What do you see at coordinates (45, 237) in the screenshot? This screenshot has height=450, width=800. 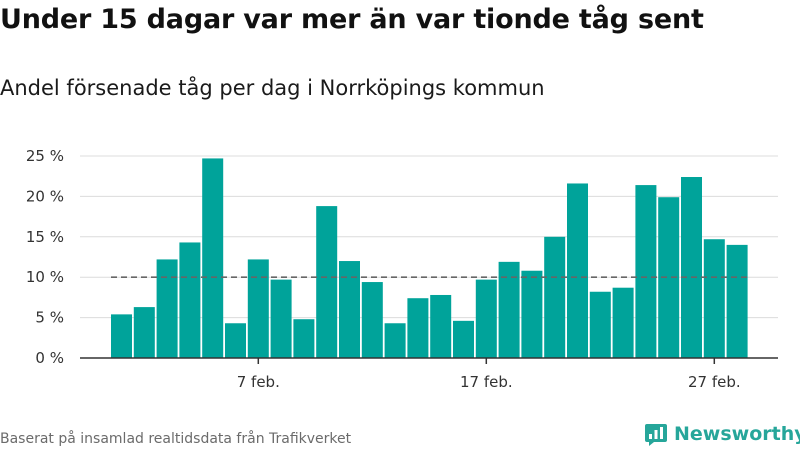 I see `y-tick-label: 15 %` at bounding box center [45, 237].